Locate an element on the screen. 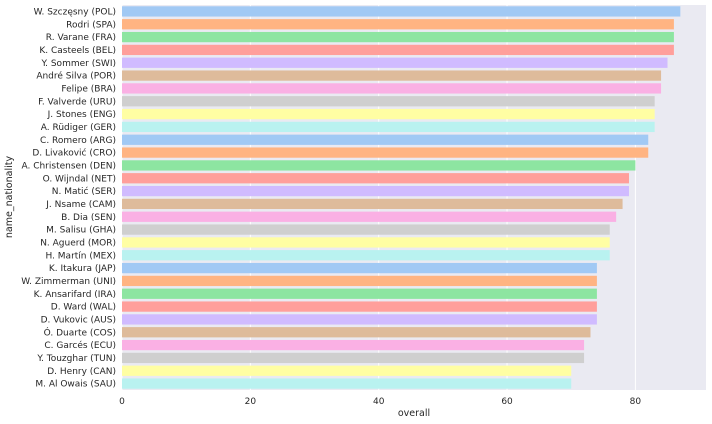 This screenshot has width=712, height=424. y-tick-label: H. Martín (MEX) is located at coordinates (80, 256).